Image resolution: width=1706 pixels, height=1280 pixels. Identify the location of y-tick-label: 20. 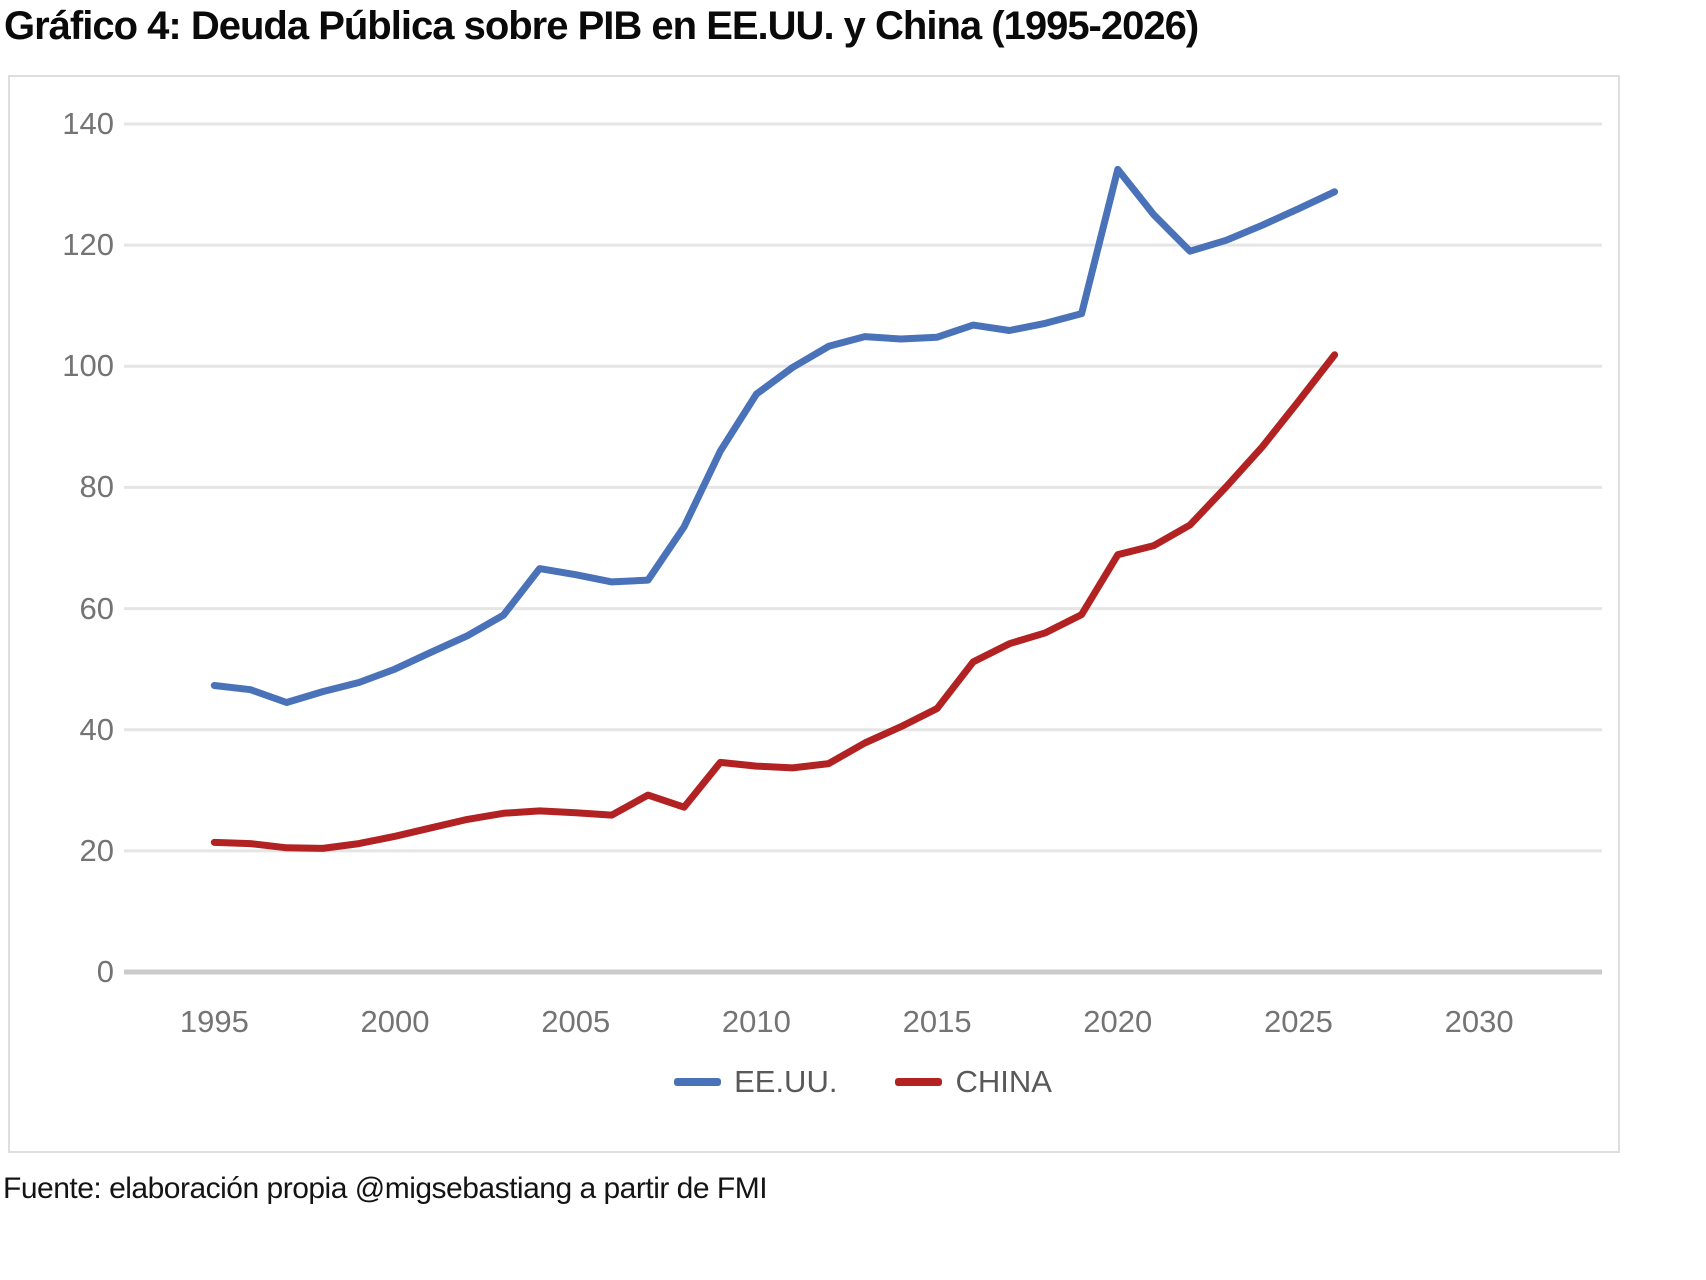
(96, 850).